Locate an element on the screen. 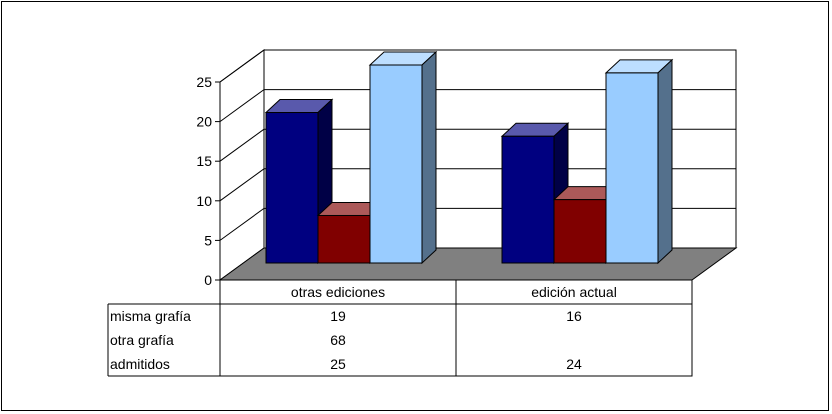  data-label: 16 is located at coordinates (574, 316).